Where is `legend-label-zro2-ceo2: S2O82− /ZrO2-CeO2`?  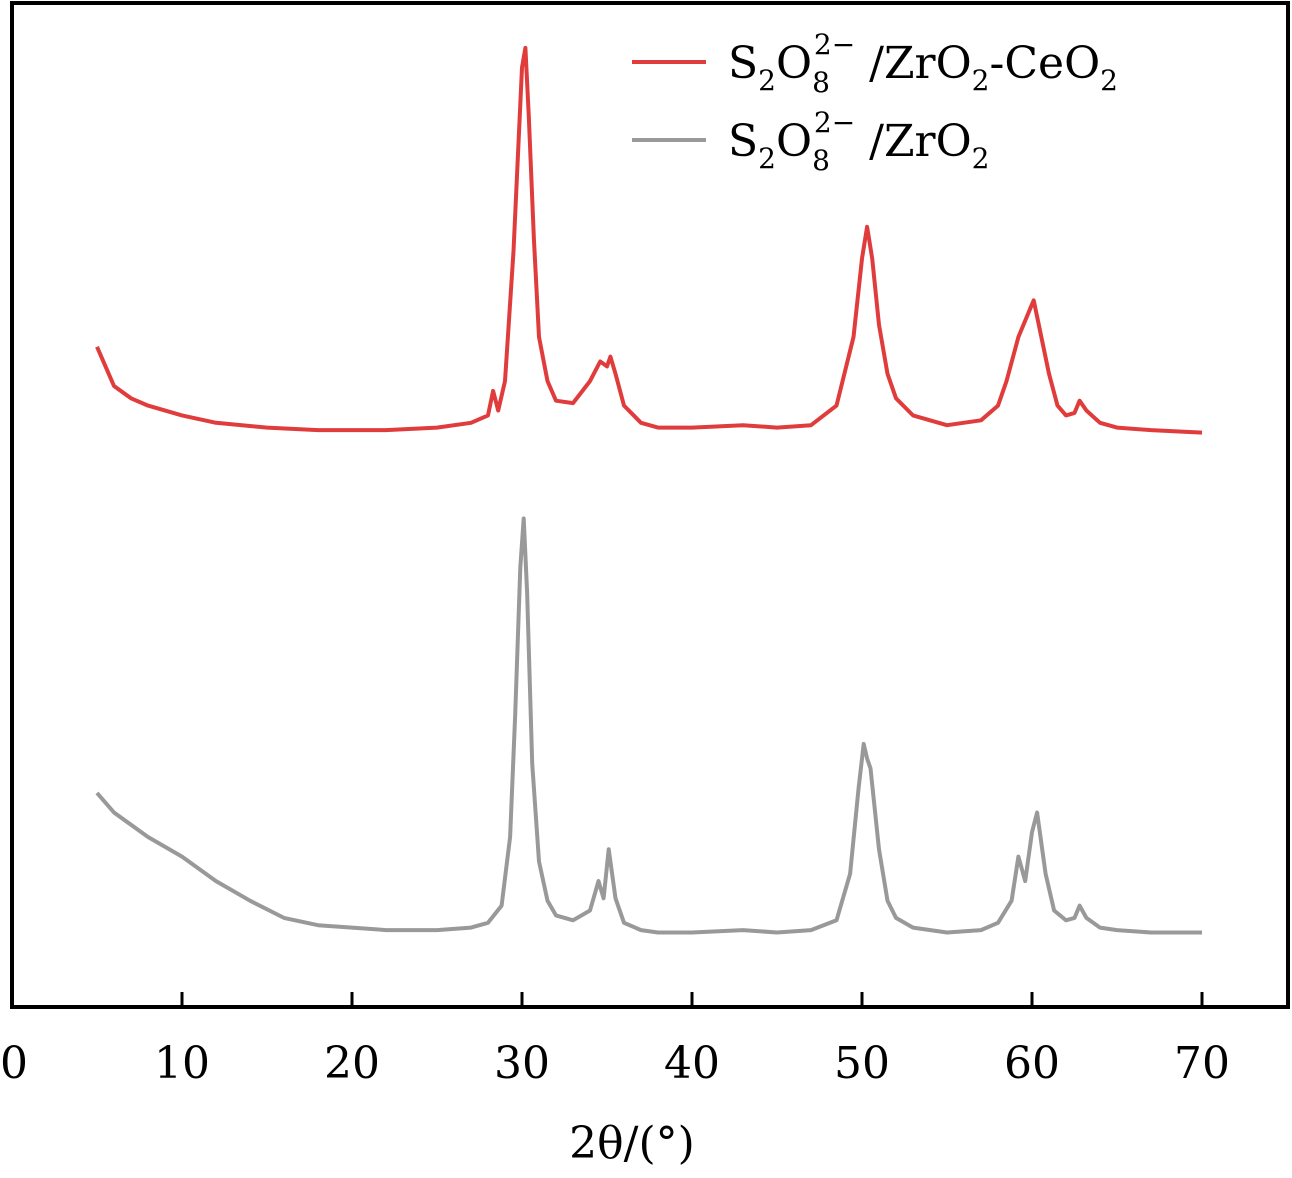
legend-label-zro2-ceo2: S2O82− /ZrO2-CeO2 is located at coordinates (923, 63).